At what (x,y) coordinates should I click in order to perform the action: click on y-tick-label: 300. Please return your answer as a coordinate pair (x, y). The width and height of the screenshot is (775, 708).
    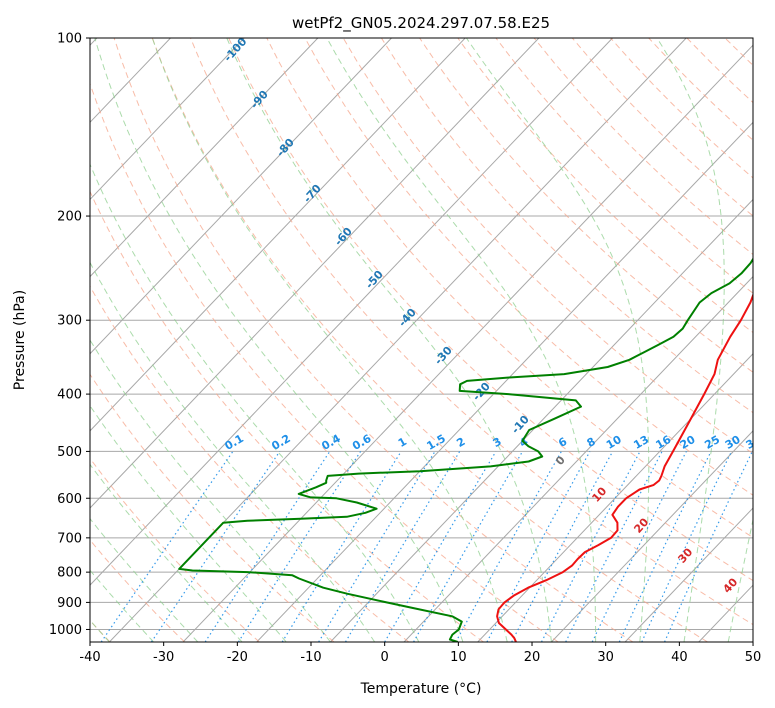
    Looking at the image, I should click on (69, 321).